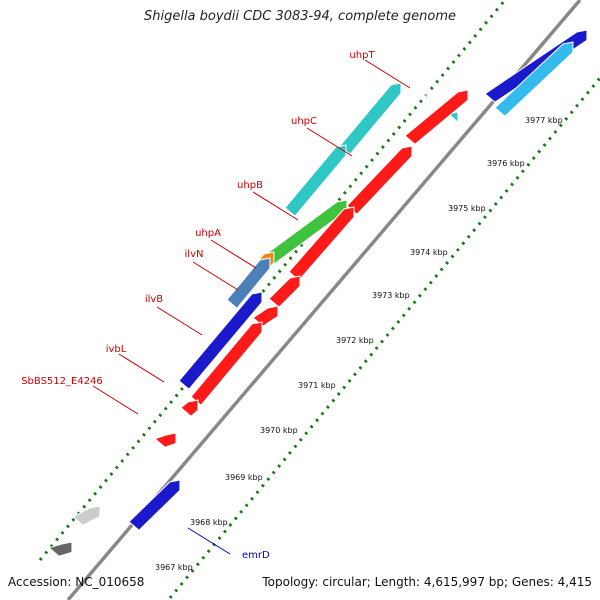 The width and height of the screenshot is (600, 600). I want to click on feature-arrow-uhpT, so click(436, 117).